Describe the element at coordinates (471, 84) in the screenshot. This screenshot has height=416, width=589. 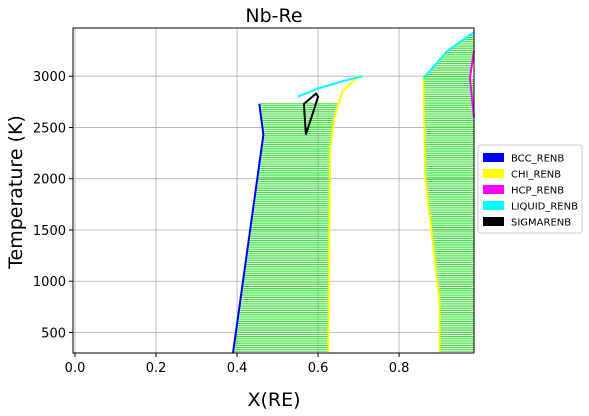
I see `series-line-hcp-renb` at that location.